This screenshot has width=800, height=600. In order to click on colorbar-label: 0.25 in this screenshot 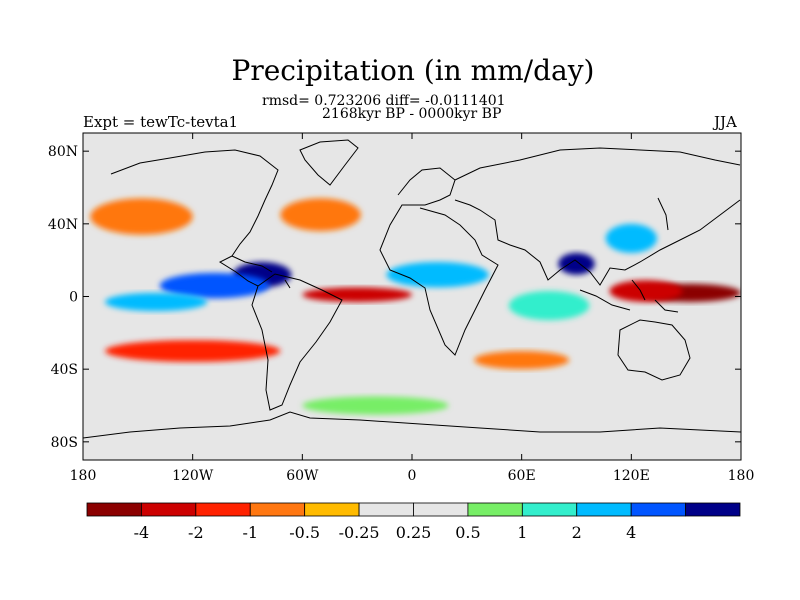, I will do `click(414, 532)`.